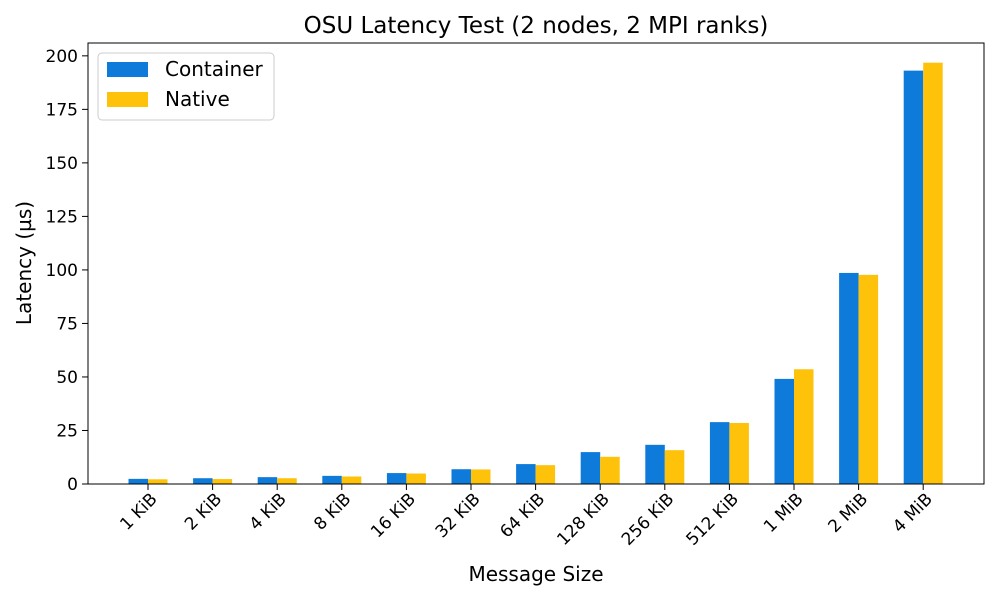 This screenshot has height=600, width=1000. I want to click on x-tick-label-2: 4 KiB, so click(268, 511).